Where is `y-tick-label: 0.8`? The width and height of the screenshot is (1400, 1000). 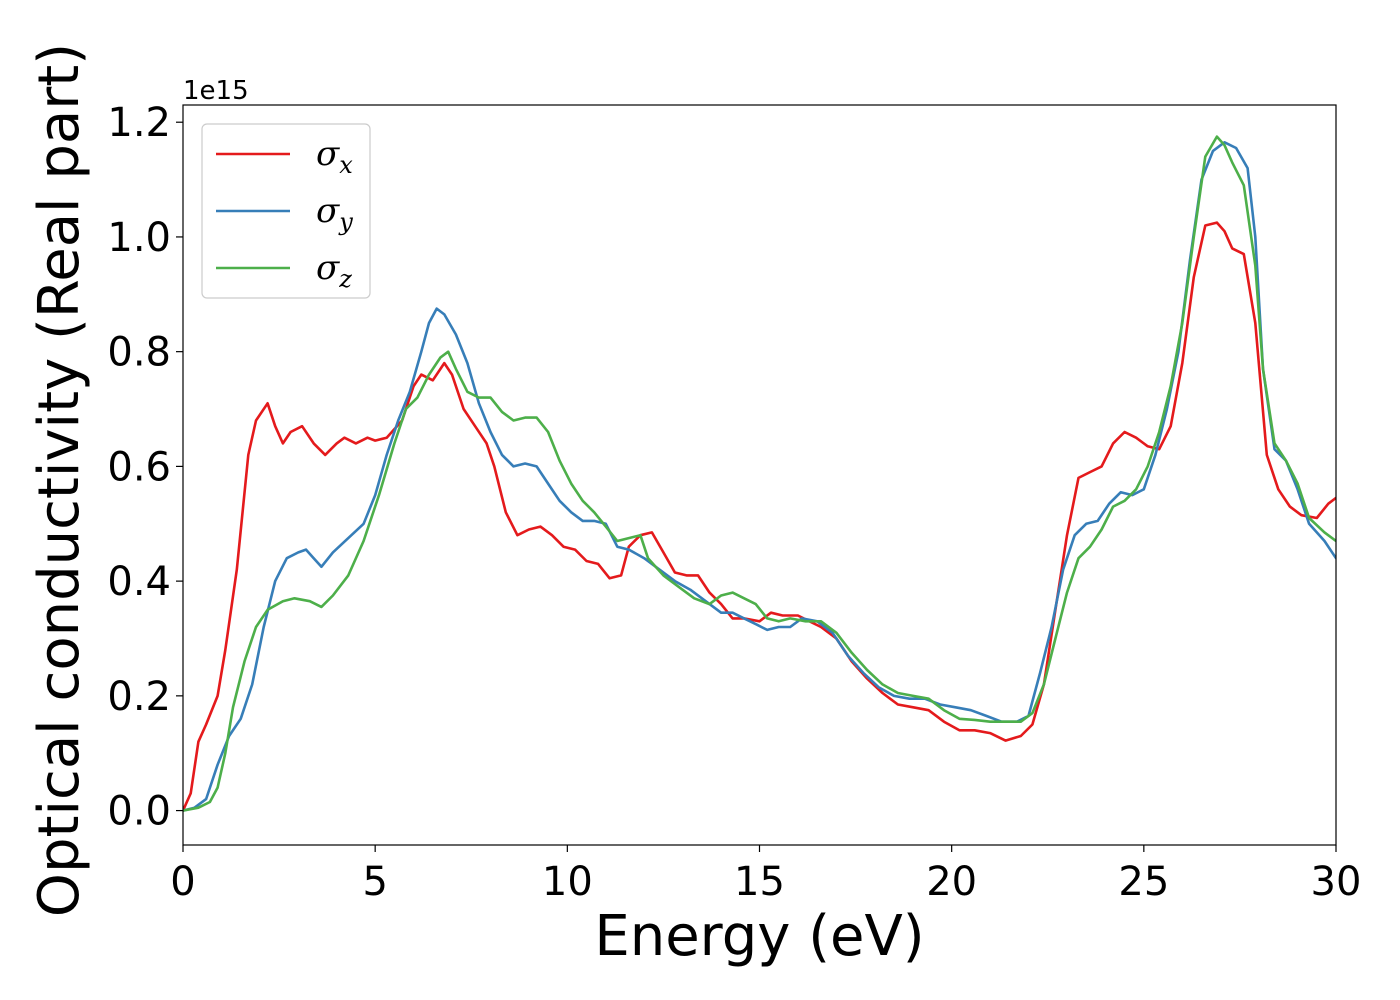
y-tick-label: 0.8 is located at coordinates (139, 353).